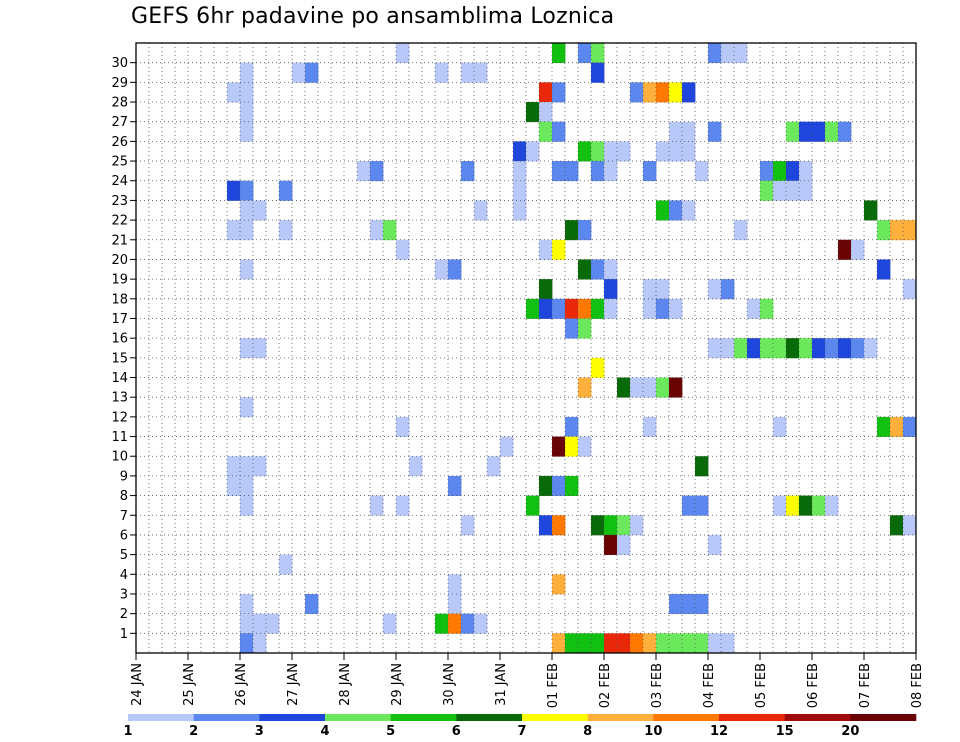  I want to click on y-tick-label: 17, so click(119, 319).